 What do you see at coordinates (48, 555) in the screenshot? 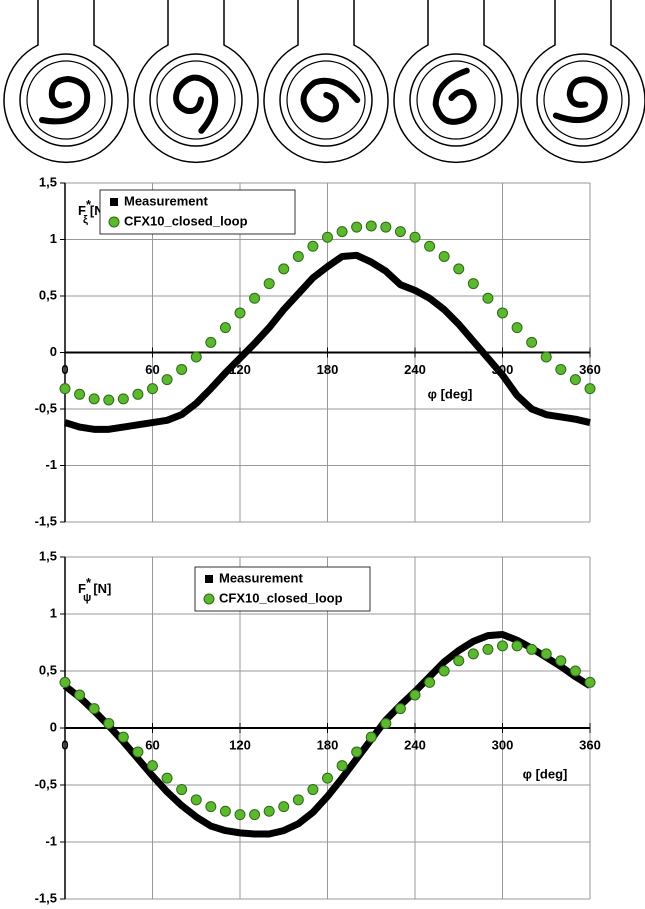
I see `y-tick-label: 1,5` at bounding box center [48, 555].